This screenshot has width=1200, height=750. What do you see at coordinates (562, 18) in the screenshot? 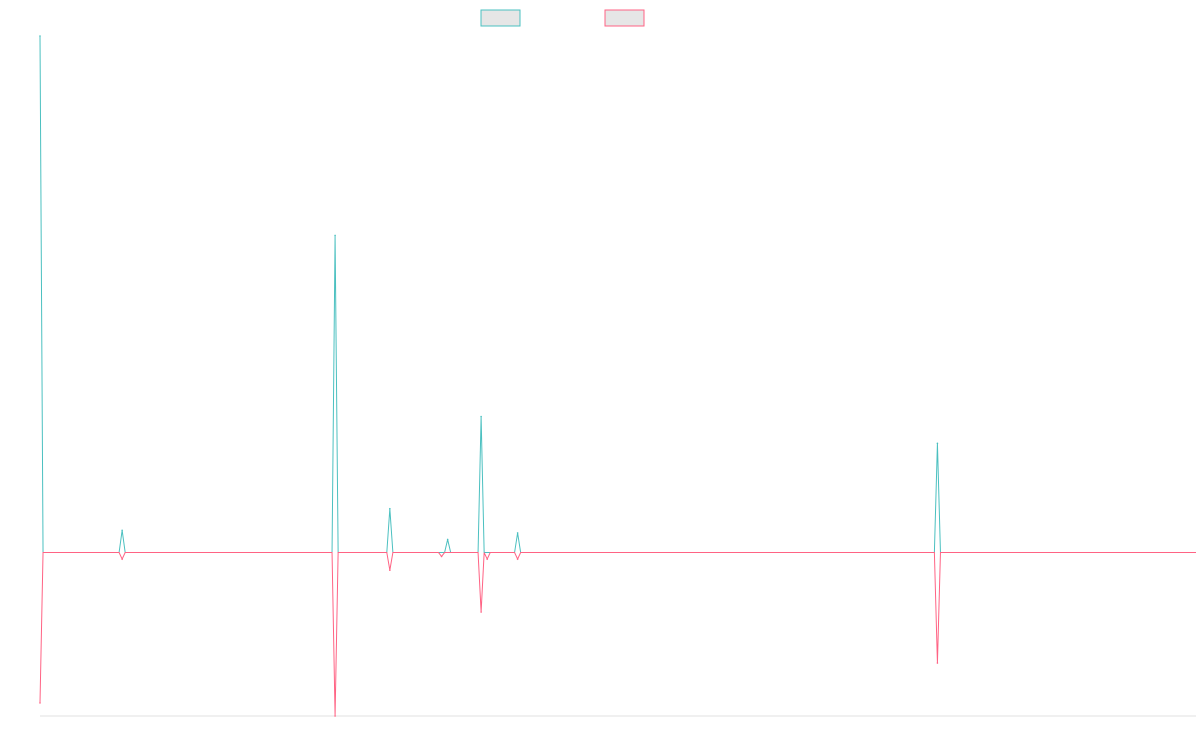
I see `legend` at bounding box center [562, 18].